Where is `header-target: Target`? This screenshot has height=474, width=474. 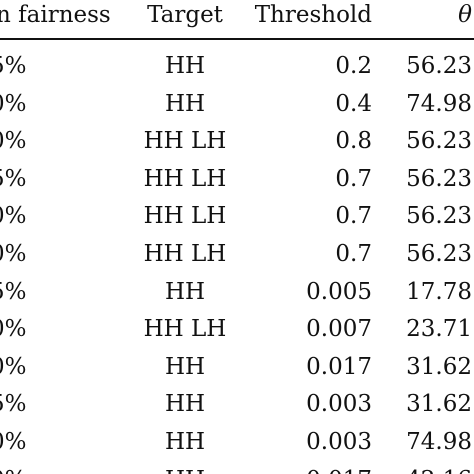 header-target: Target is located at coordinates (185, 15).